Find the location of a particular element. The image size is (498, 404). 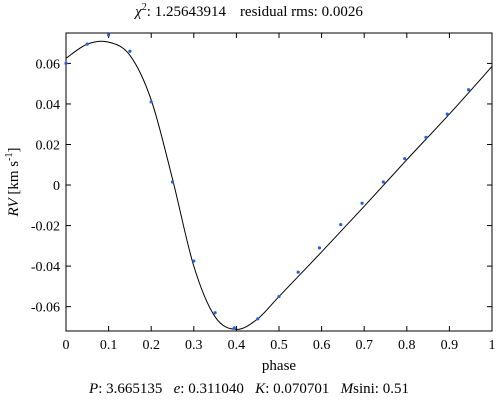

x-tick-label: 1 is located at coordinates (492, 345).